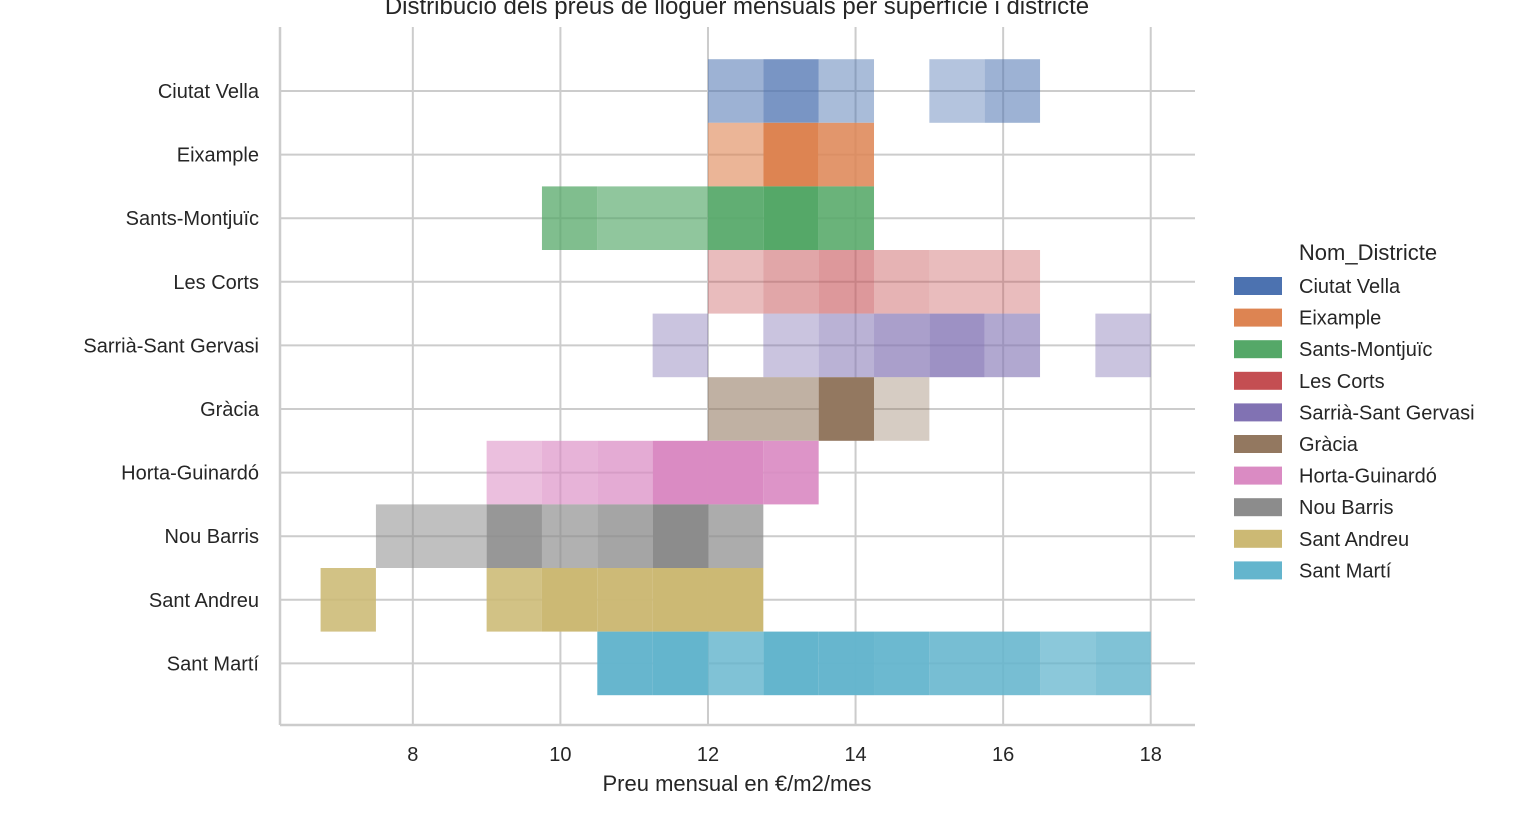 The width and height of the screenshot is (1521, 825). Describe the element at coordinates (1342, 382) in the screenshot. I see `legend-label: Les Corts` at that location.